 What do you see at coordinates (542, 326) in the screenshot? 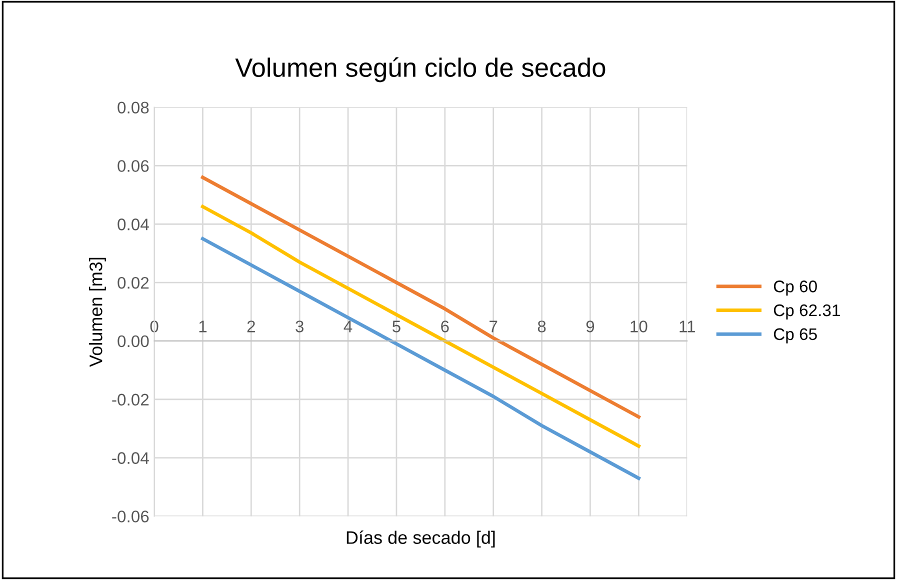
I see `x-tick-label: 8` at bounding box center [542, 326].